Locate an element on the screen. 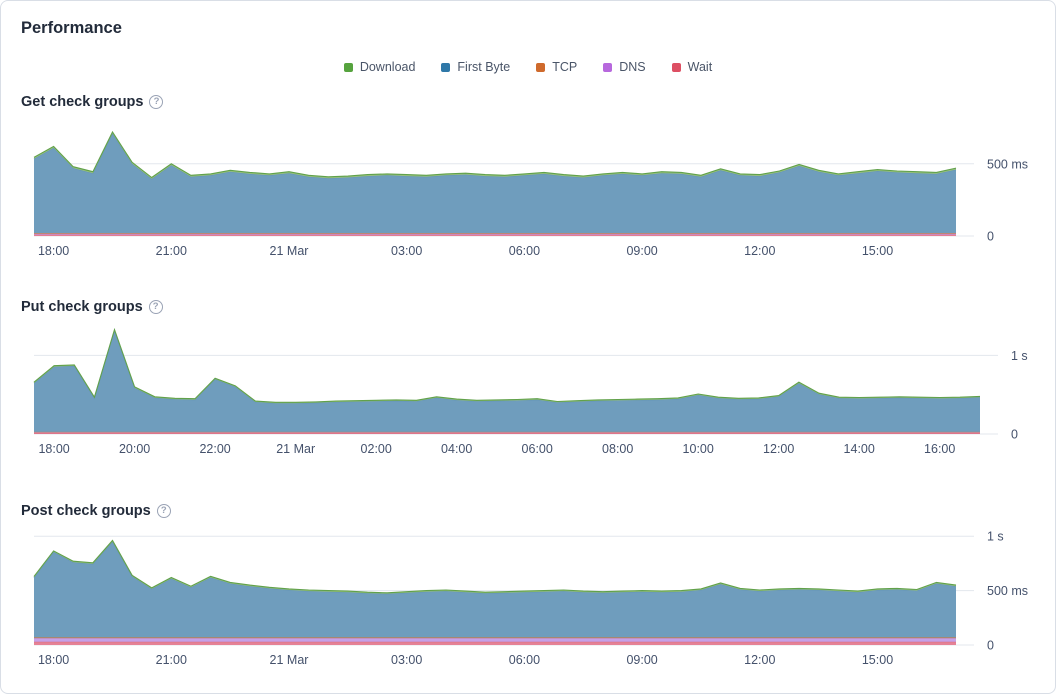 This screenshot has height=694, width=1056. tcp-swatch-icon is located at coordinates (541, 67).